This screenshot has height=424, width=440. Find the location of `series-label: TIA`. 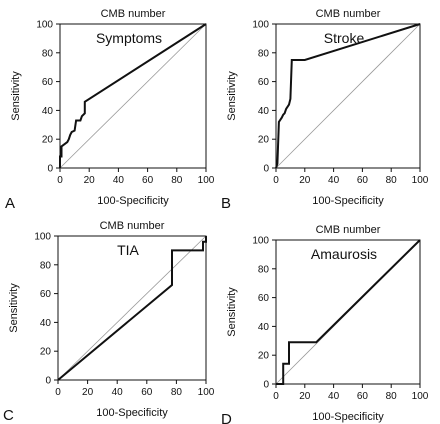

series-label: TIA is located at coordinates (128, 250).